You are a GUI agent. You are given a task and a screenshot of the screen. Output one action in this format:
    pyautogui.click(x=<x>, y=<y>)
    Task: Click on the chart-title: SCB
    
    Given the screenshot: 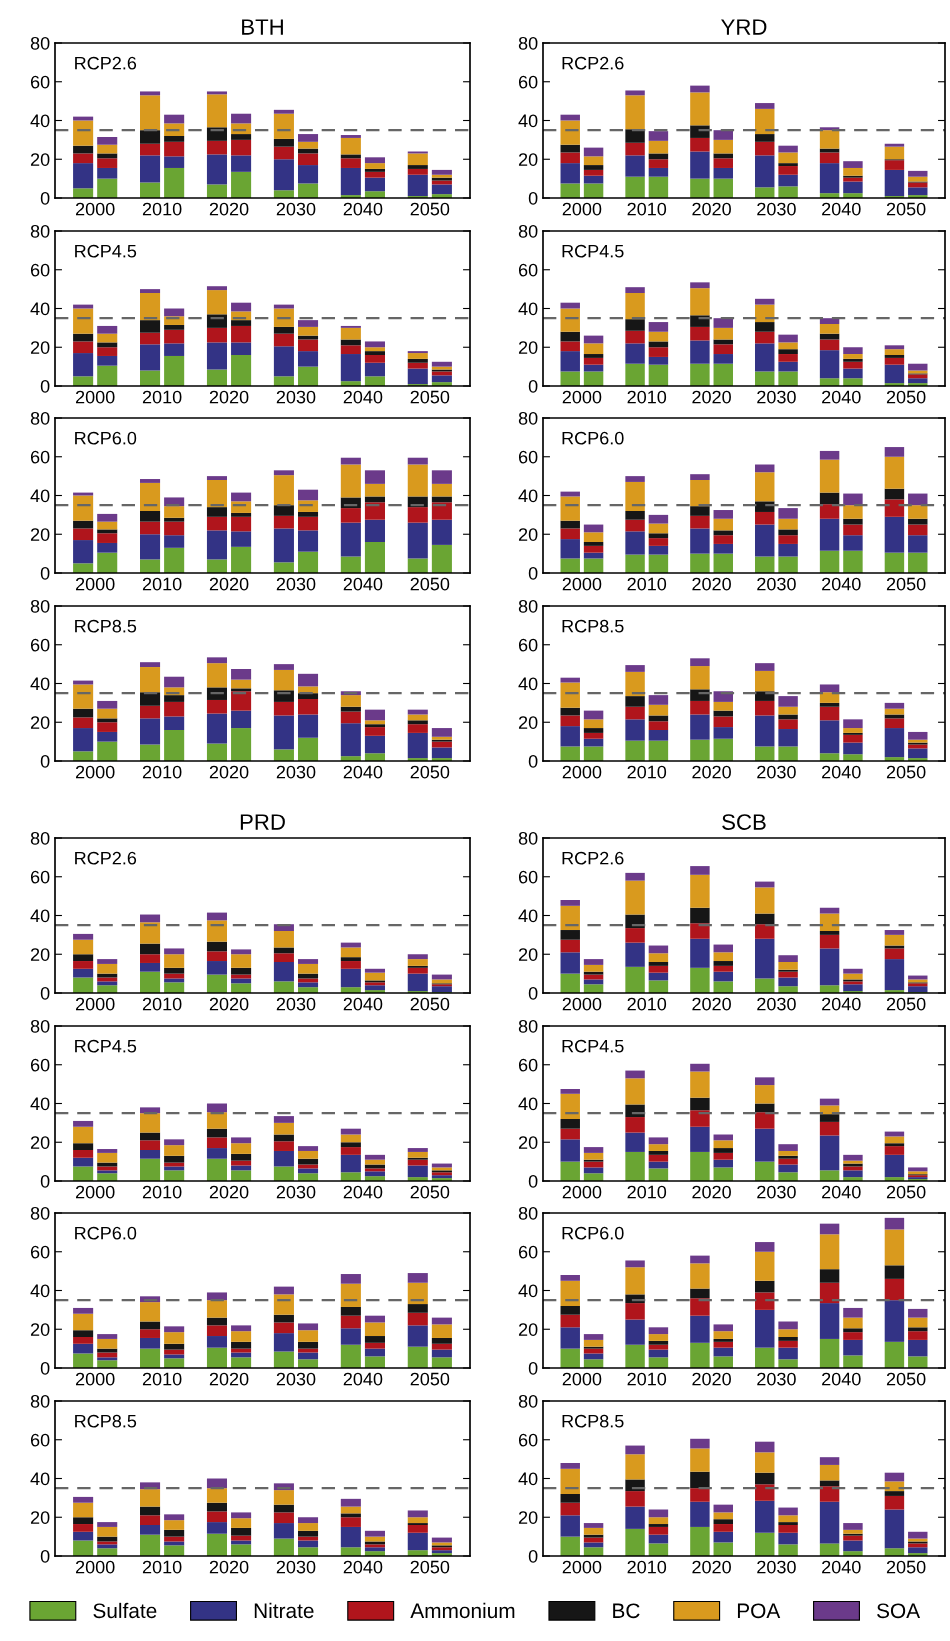 What is the action you would take?
    pyautogui.click(x=744, y=822)
    